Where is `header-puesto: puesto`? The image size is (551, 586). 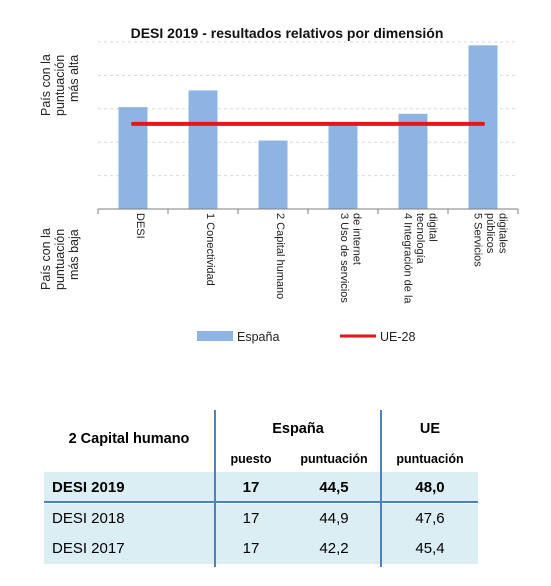
header-puesto: puesto is located at coordinates (251, 459).